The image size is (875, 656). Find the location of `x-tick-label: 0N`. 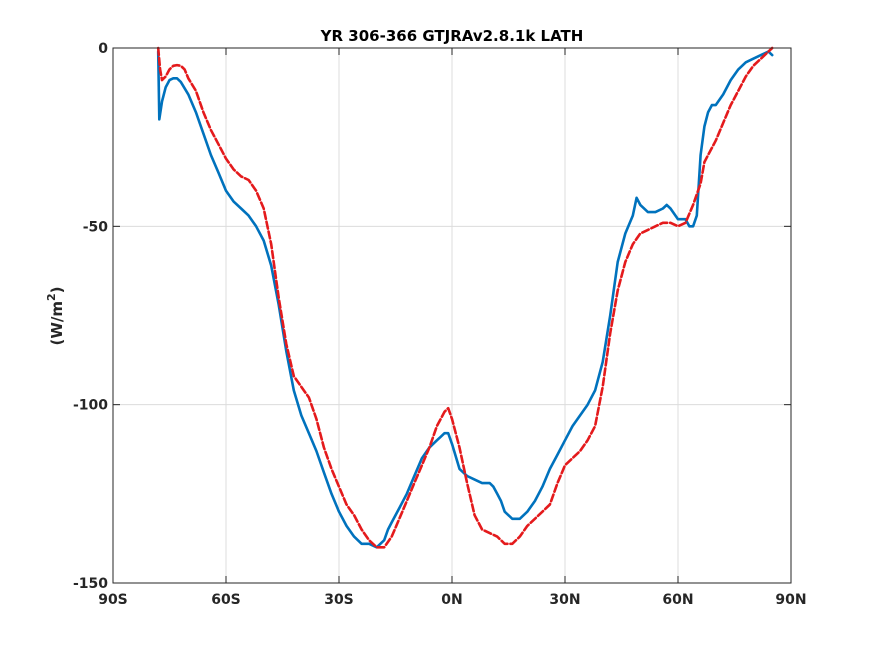

x-tick-label: 0N is located at coordinates (451, 600).